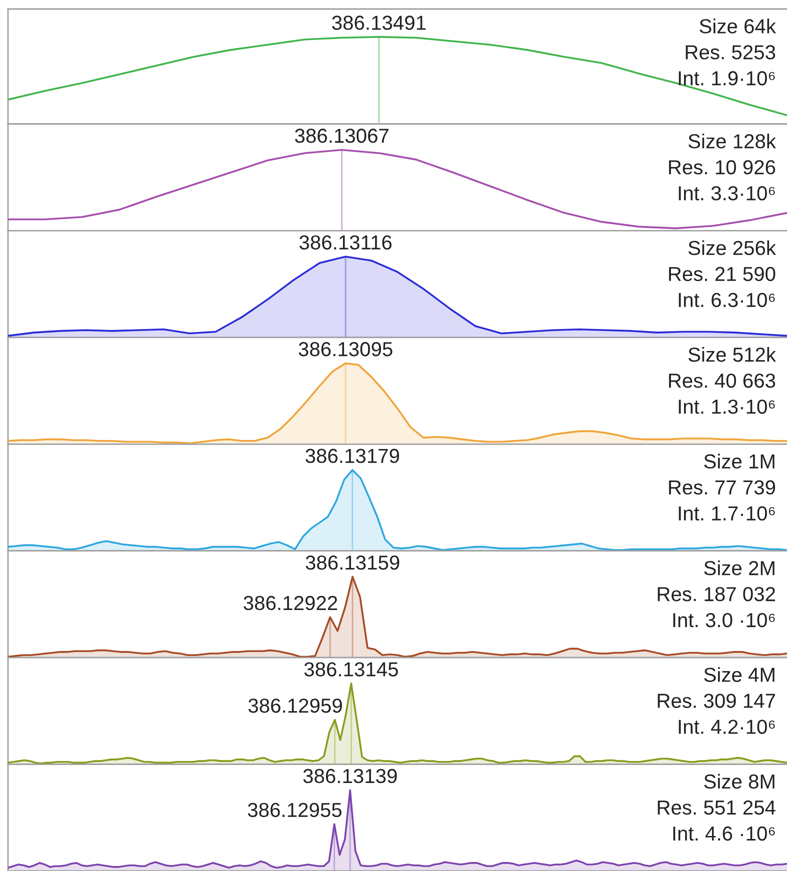  Describe the element at coordinates (739, 781) in the screenshot. I see `chart-title: Size 8M` at that location.